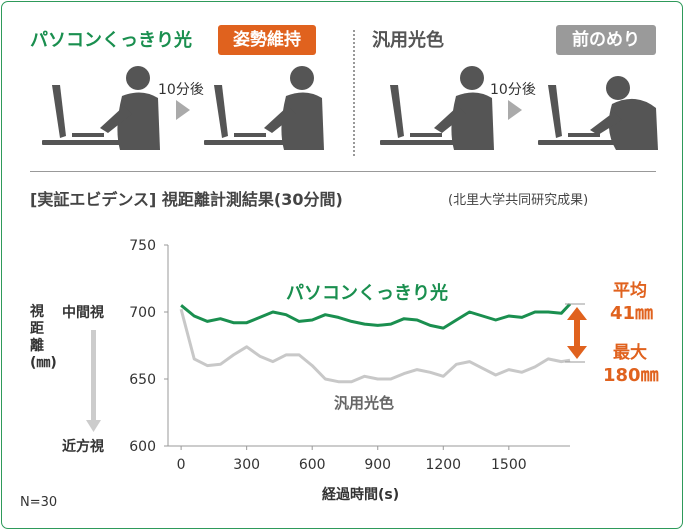 The image size is (686, 532). What do you see at coordinates (142, 447) in the screenshot?
I see `y-tick-label: 600` at bounding box center [142, 447].